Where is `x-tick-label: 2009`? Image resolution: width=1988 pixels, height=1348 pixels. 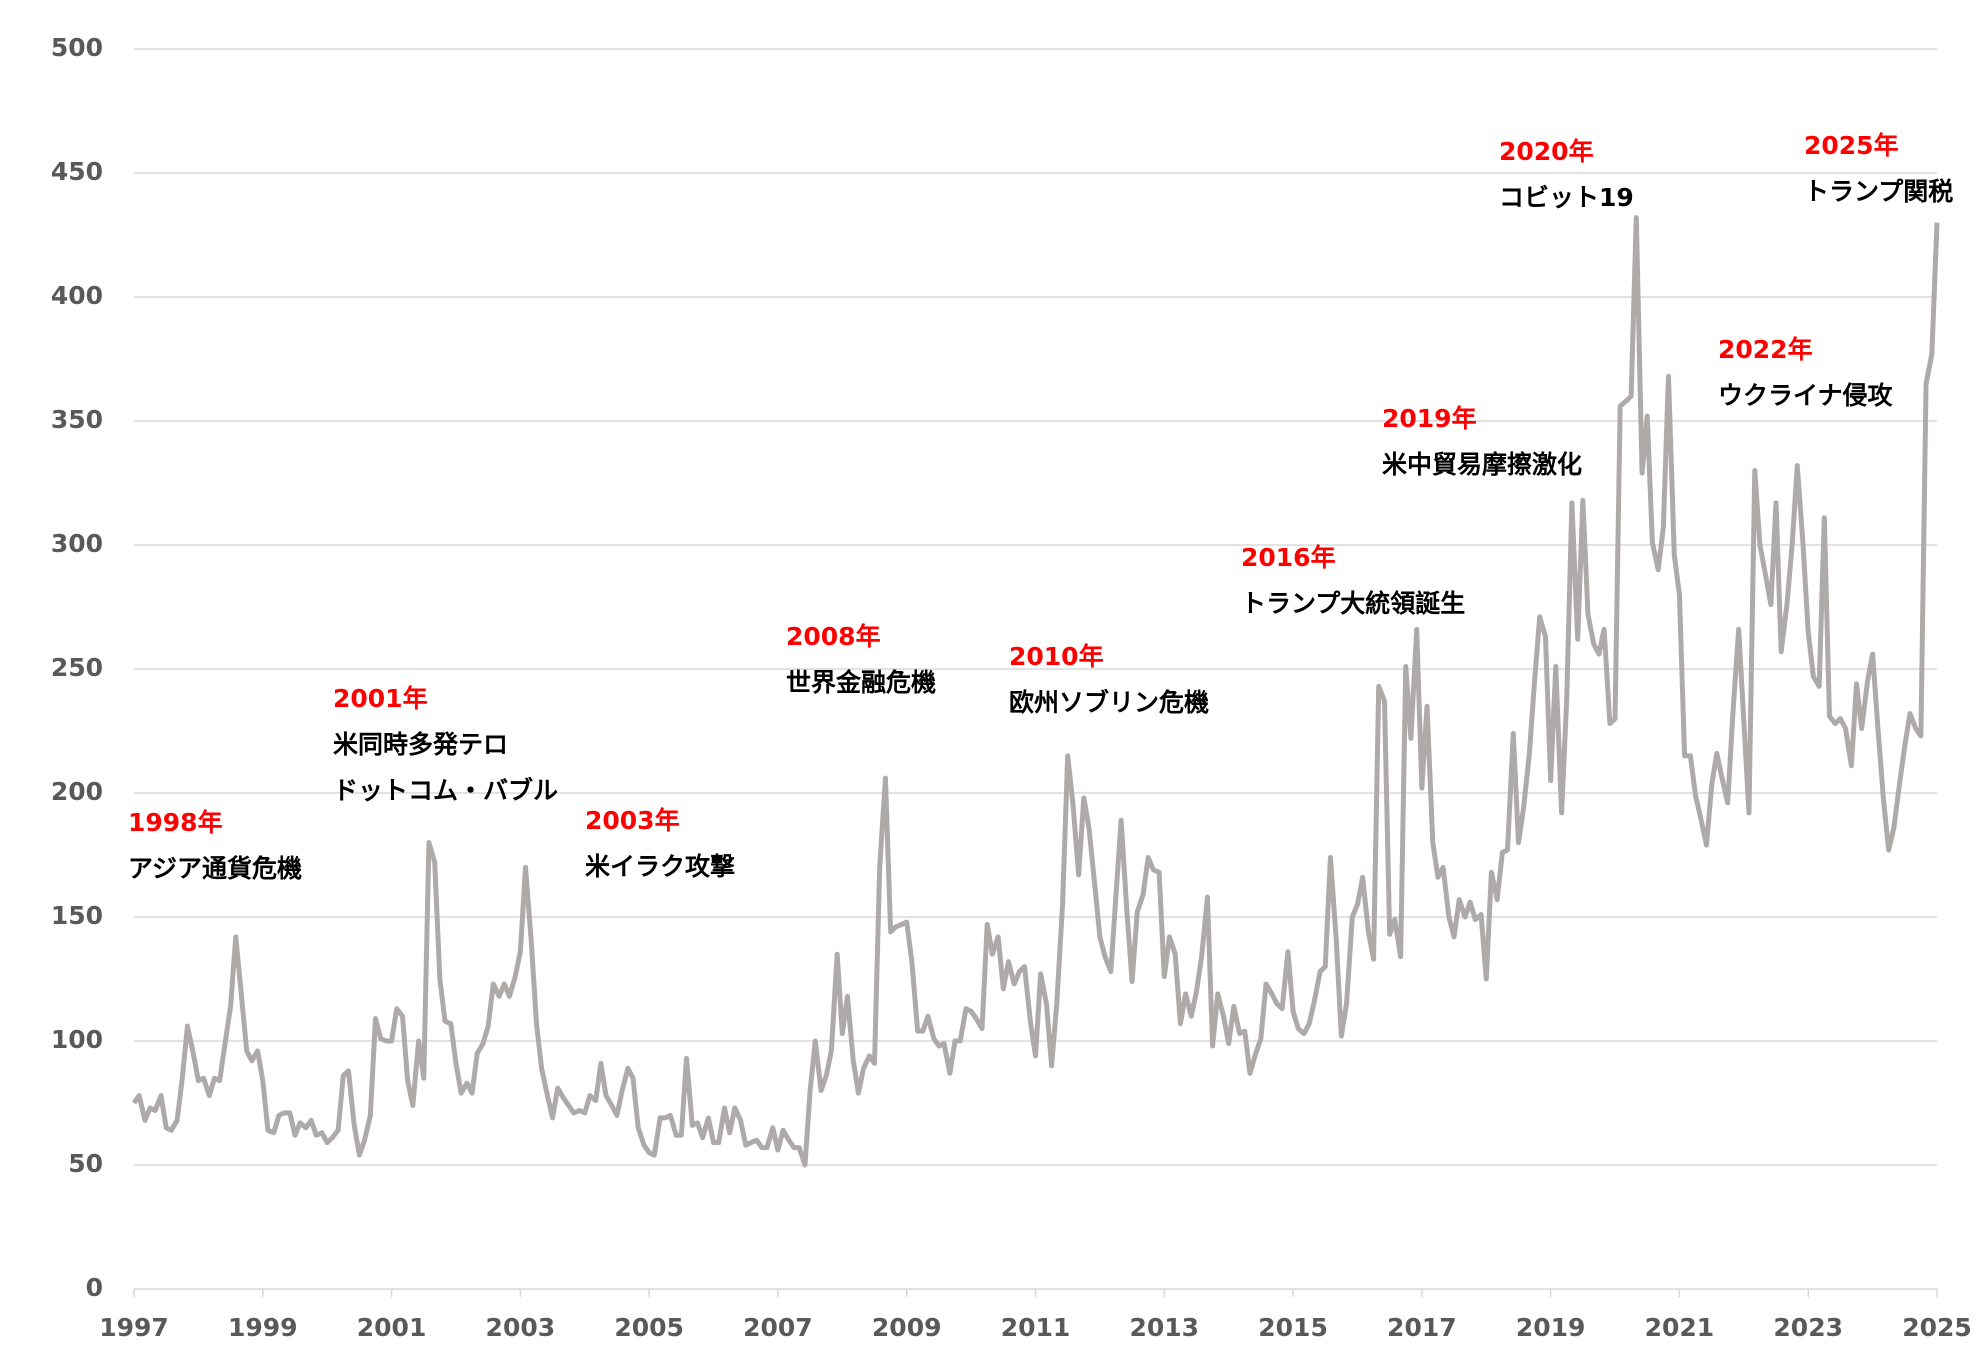
x-tick-label: 2009 is located at coordinates (907, 1327).